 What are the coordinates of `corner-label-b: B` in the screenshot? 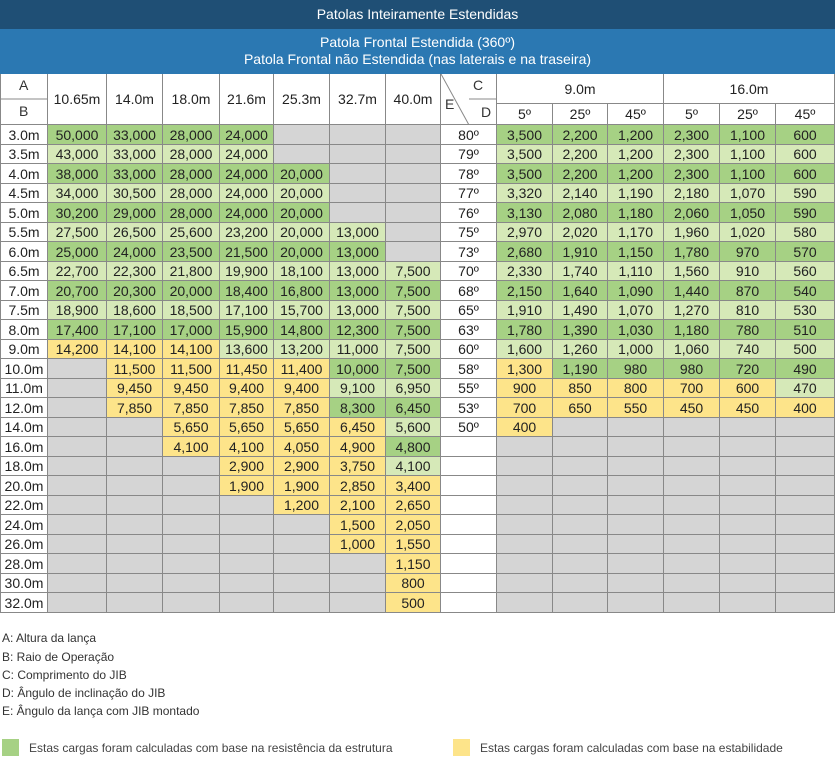 It's located at (24, 111).